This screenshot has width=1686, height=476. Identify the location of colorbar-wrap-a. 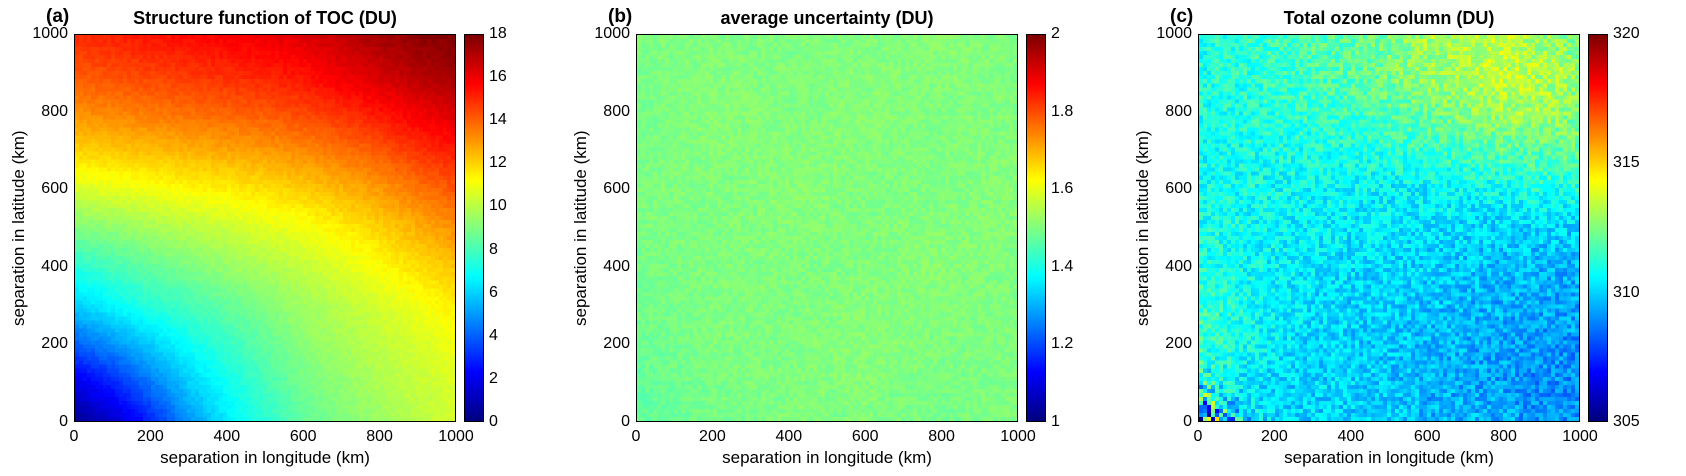
(474, 228).